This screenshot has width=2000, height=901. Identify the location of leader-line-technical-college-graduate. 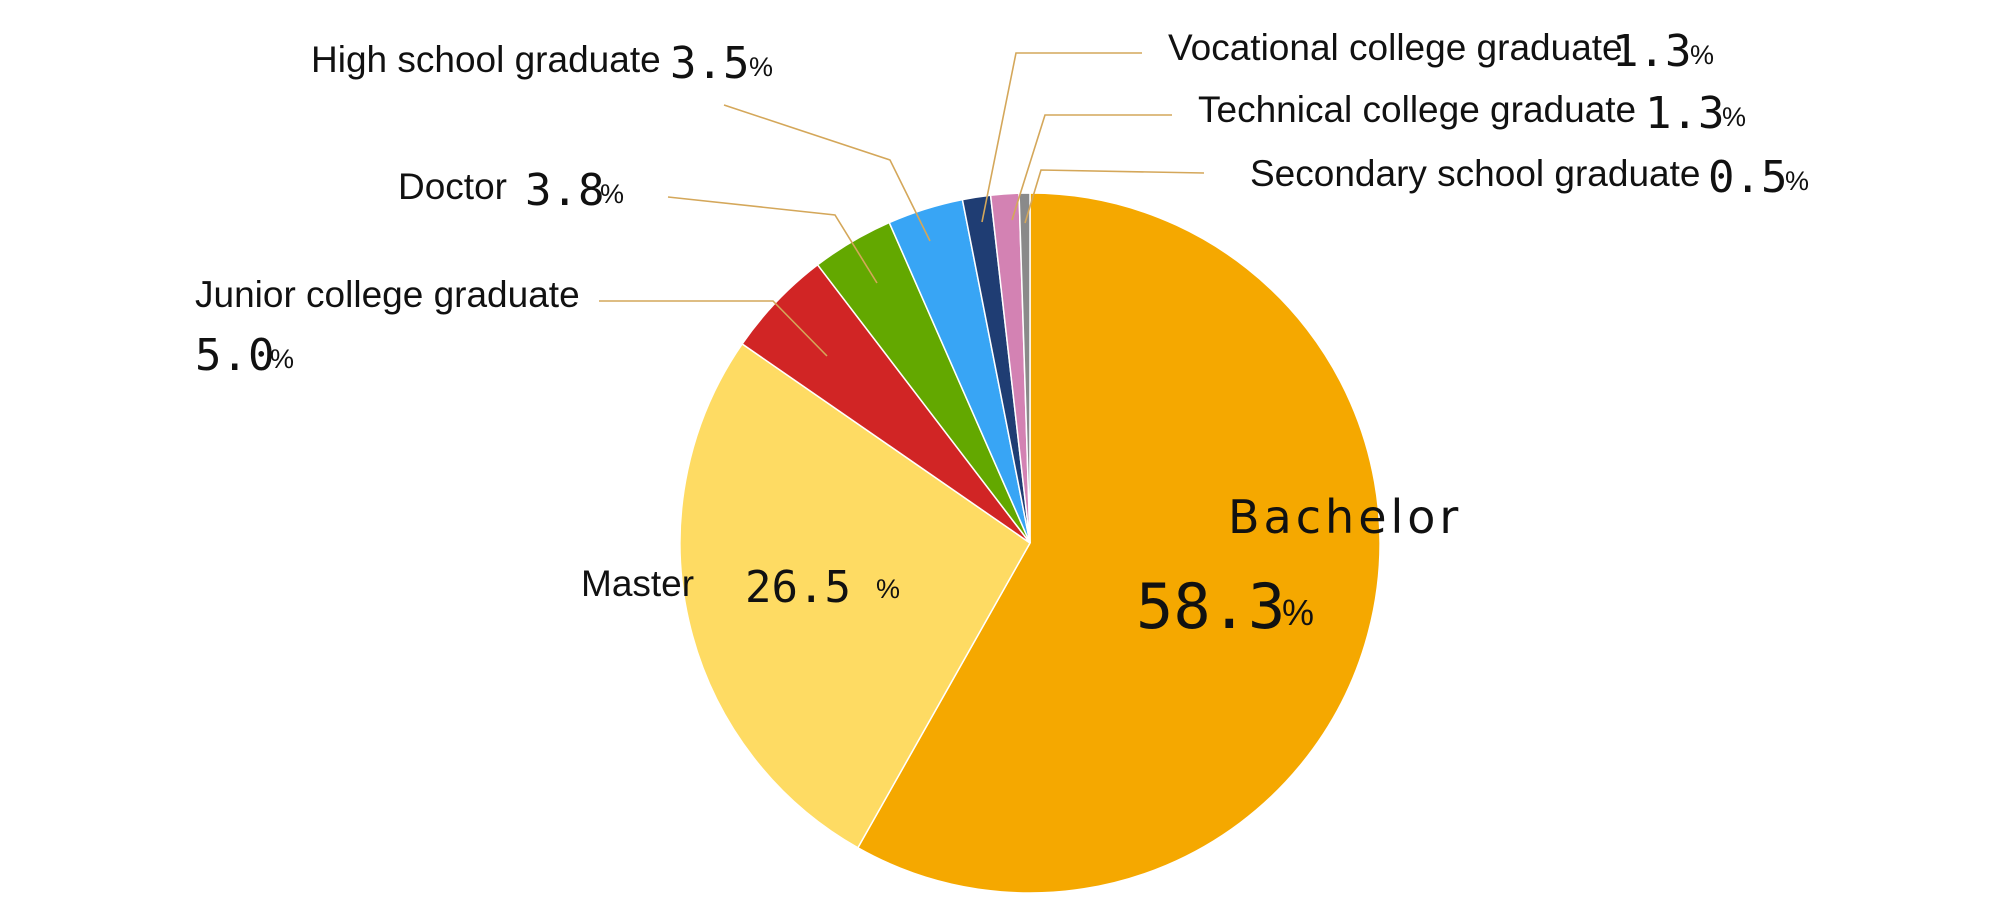
(1091, 167).